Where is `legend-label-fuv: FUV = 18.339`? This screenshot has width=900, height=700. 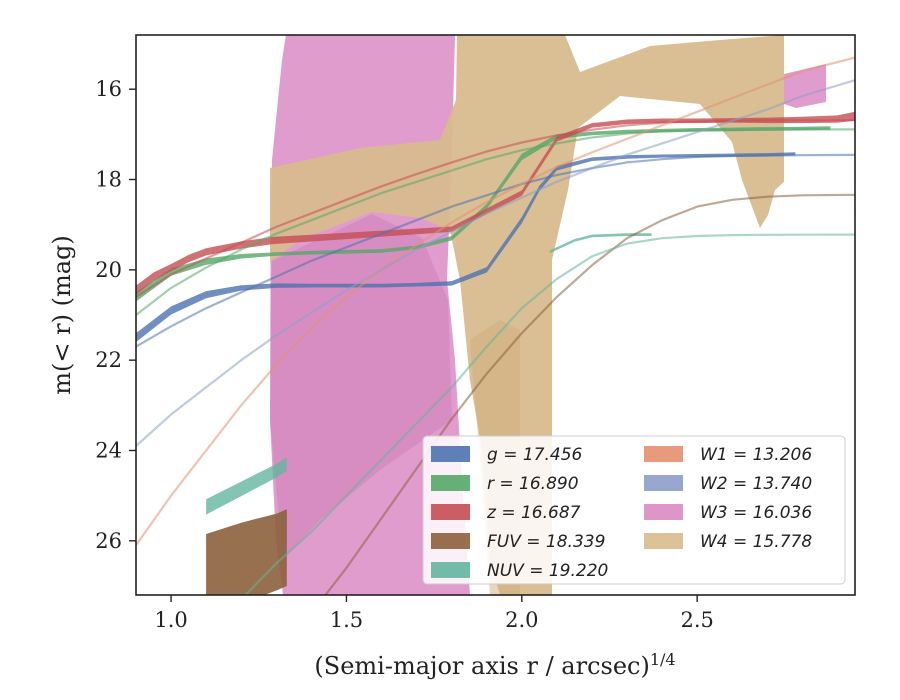
legend-label-fuv: FUV = 18.339 is located at coordinates (546, 542).